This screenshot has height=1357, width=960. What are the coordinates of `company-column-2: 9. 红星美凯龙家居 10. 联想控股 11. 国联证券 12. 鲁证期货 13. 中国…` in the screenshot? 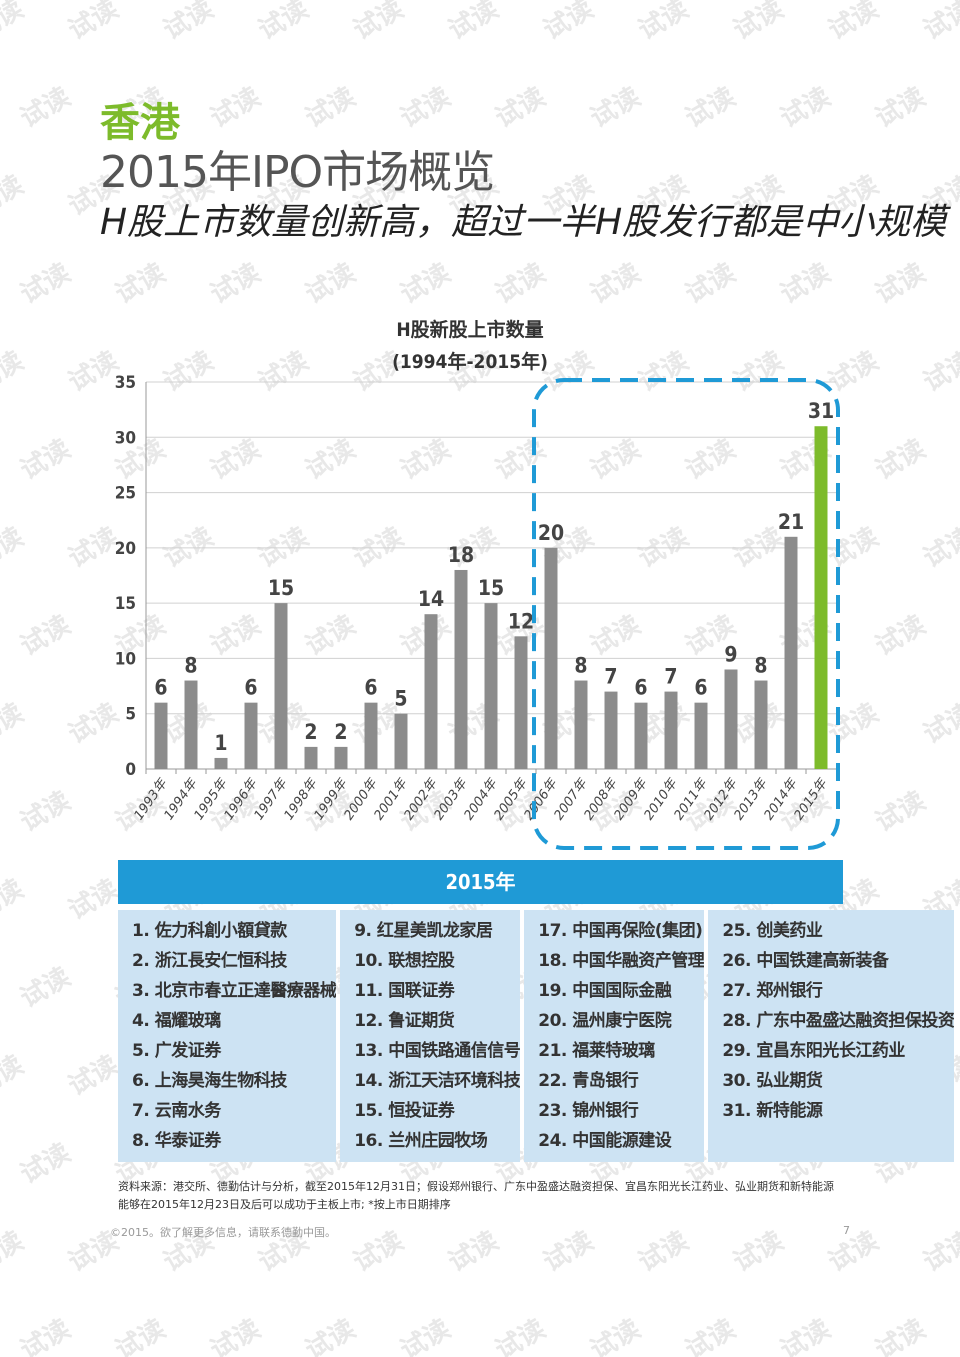 It's located at (430, 1036).